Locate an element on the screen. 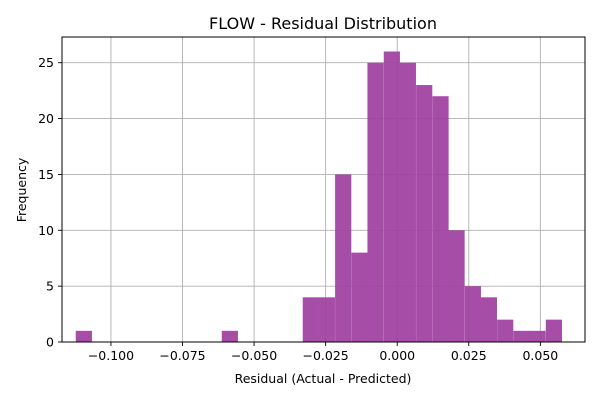 This screenshot has height=400, width=600. x-tick-label: −0.050 is located at coordinates (254, 355).